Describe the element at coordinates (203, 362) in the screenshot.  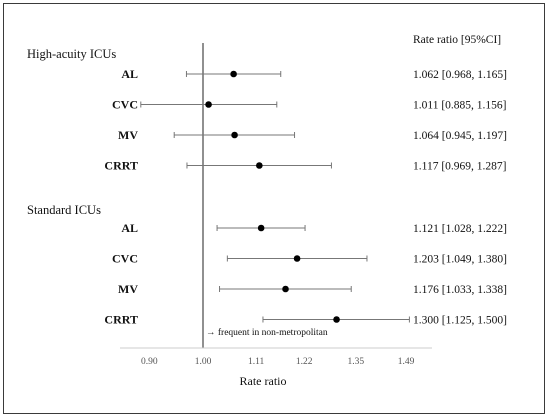
I see `x-tick-label: 1.00` at that location.